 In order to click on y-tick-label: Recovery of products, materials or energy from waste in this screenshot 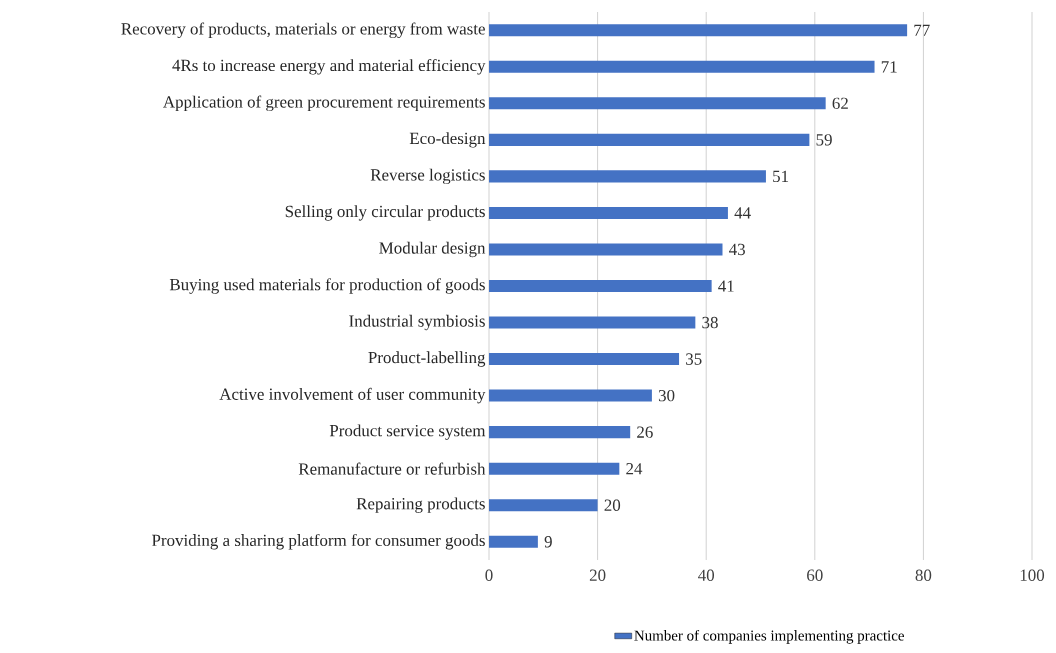, I will do `click(303, 30)`.